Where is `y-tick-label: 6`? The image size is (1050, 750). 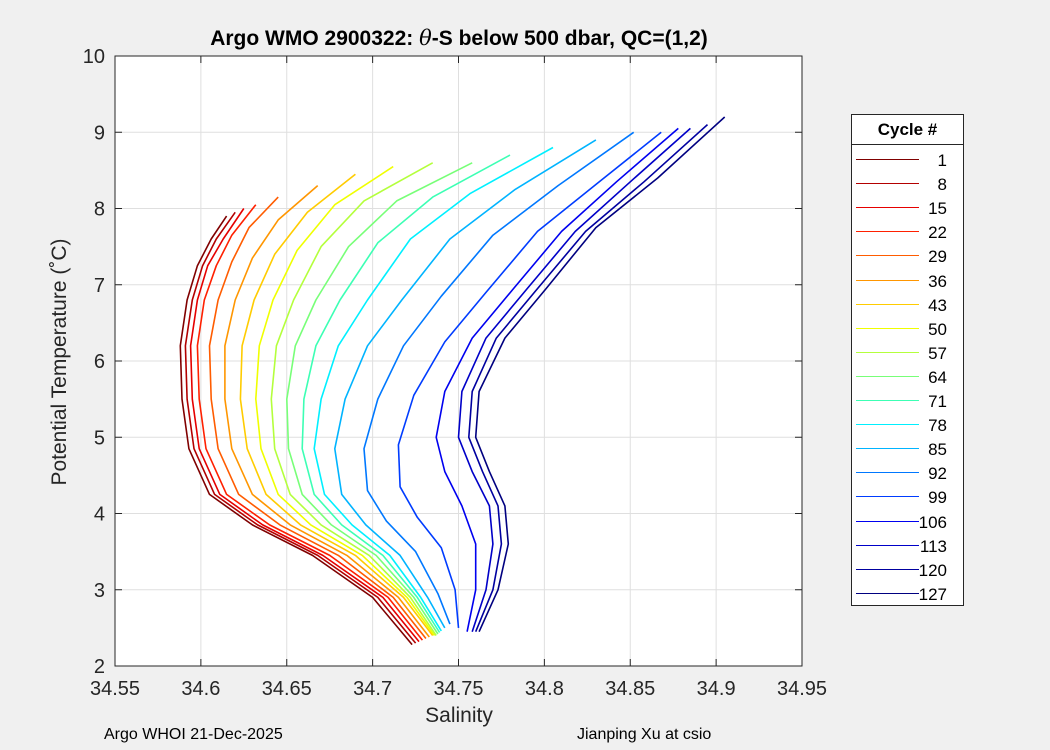 y-tick-label: 6 is located at coordinates (99, 362).